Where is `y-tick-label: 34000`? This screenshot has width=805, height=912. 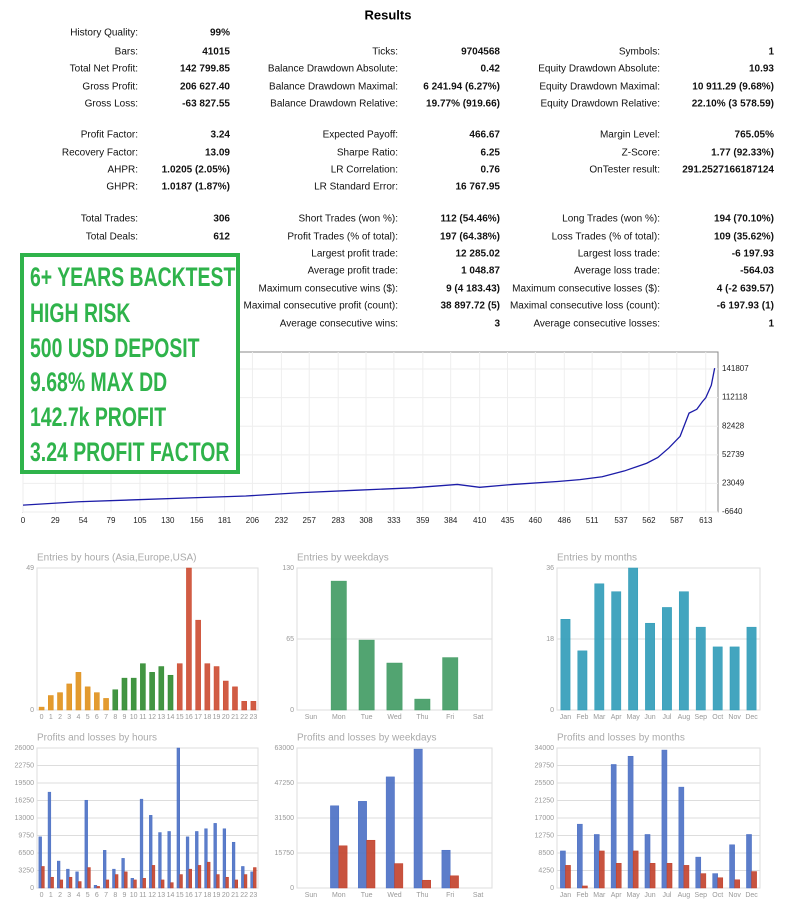 y-tick-label: 34000 is located at coordinates (545, 748).